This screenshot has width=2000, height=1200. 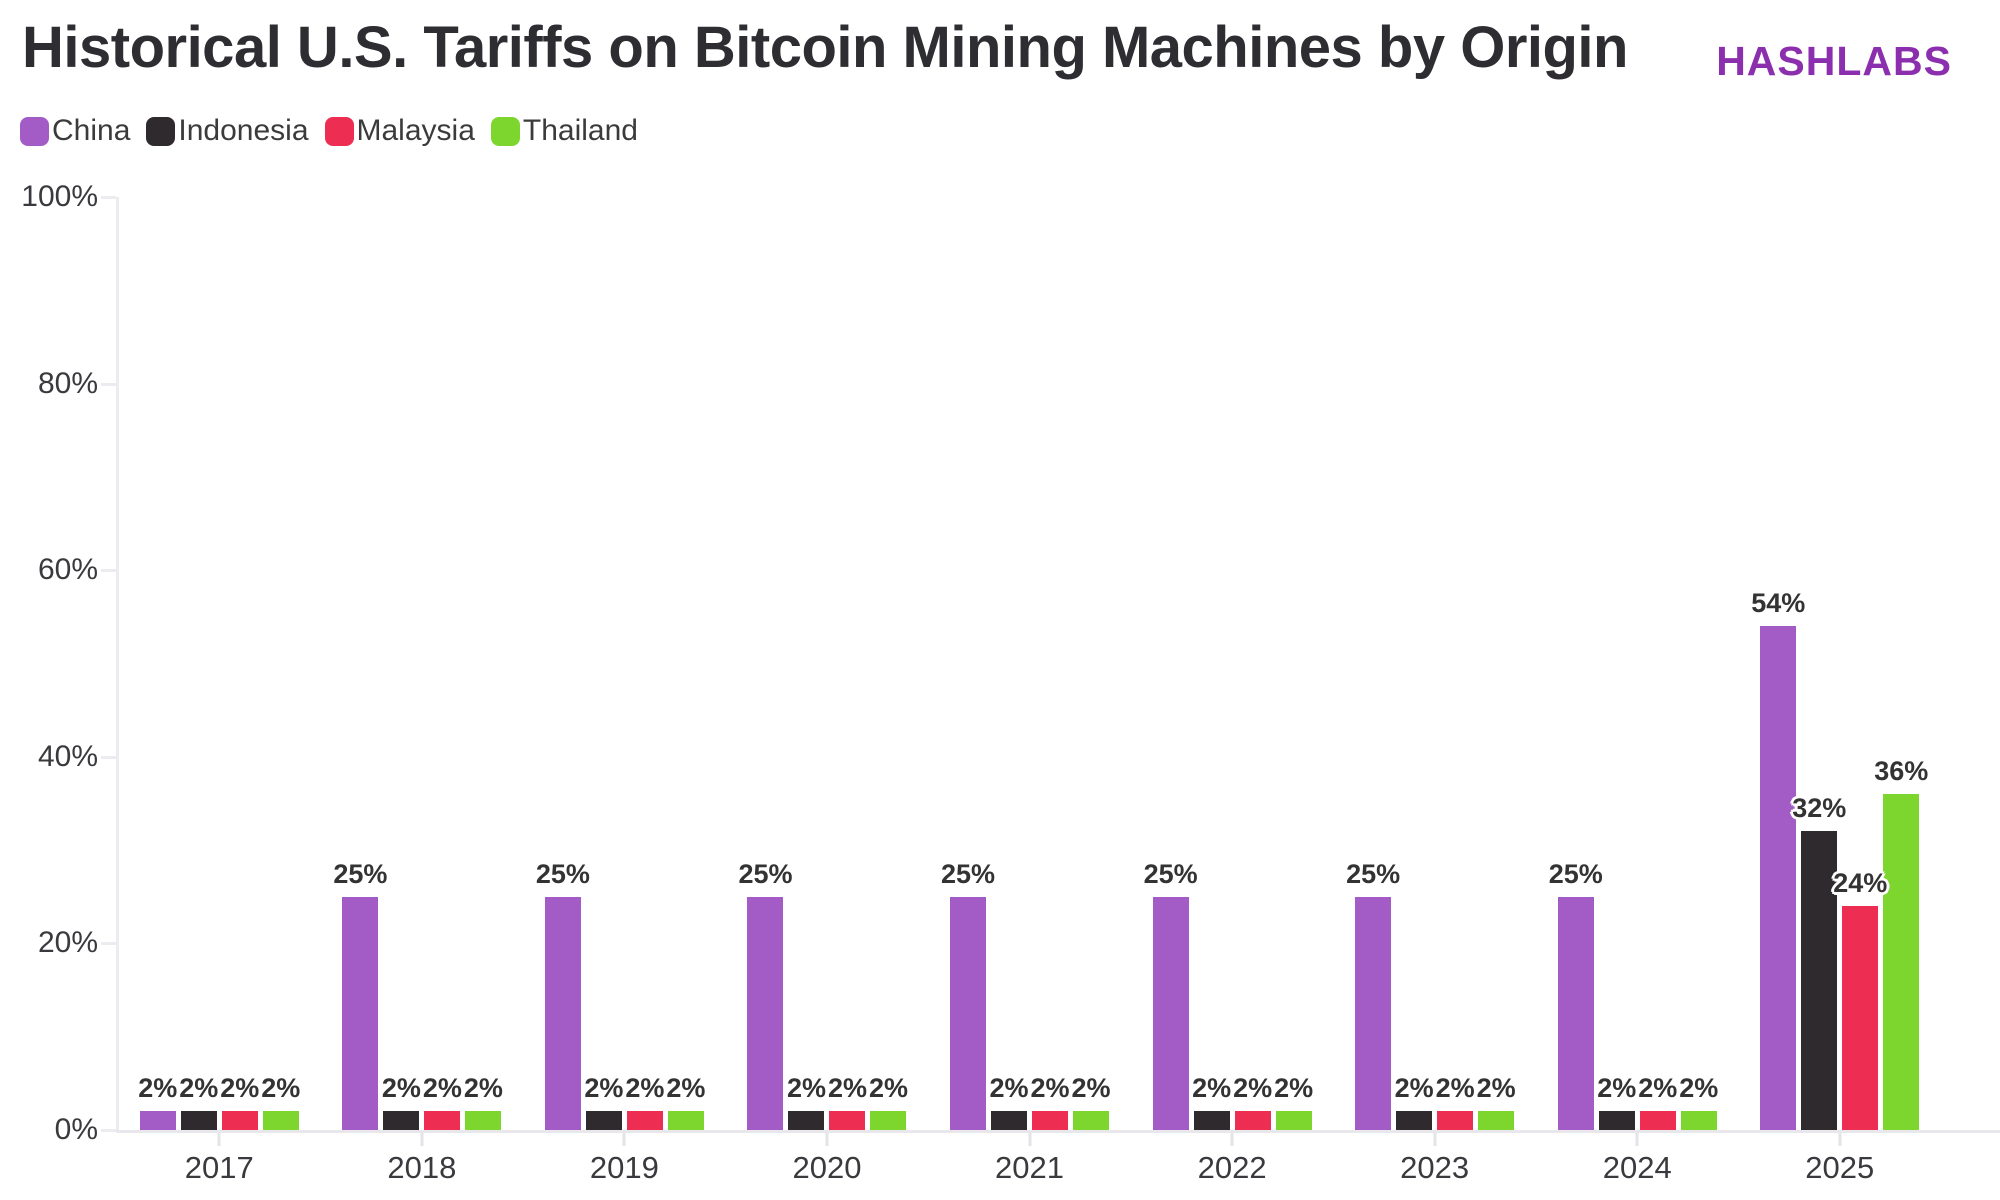 I want to click on bar-col-indonesia-2018: 2%, so click(x=401, y=1101).